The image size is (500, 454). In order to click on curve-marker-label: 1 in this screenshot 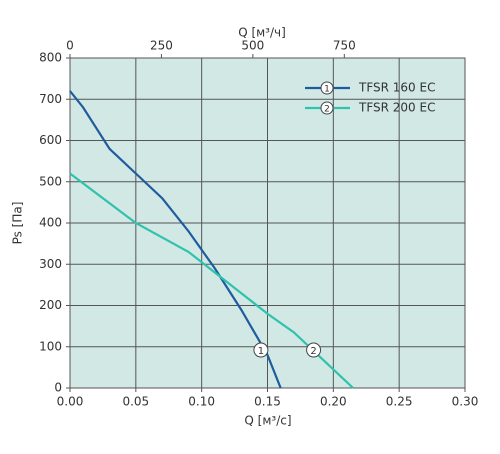, I will do `click(261, 351)`.